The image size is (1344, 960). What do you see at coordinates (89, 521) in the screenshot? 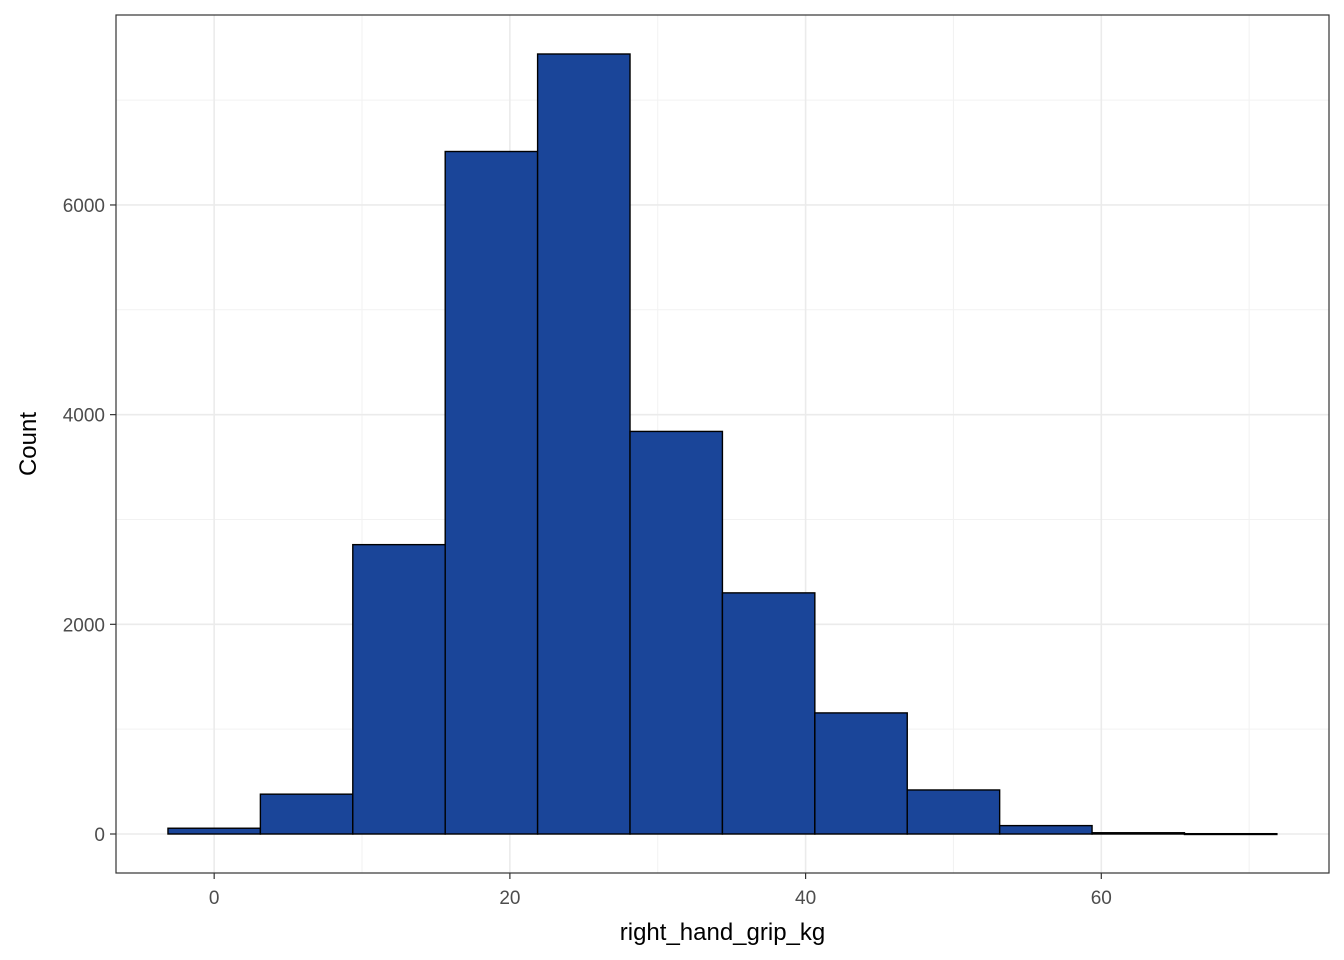
I see `y-axis: 0 2000 4000 6000` at bounding box center [89, 521].